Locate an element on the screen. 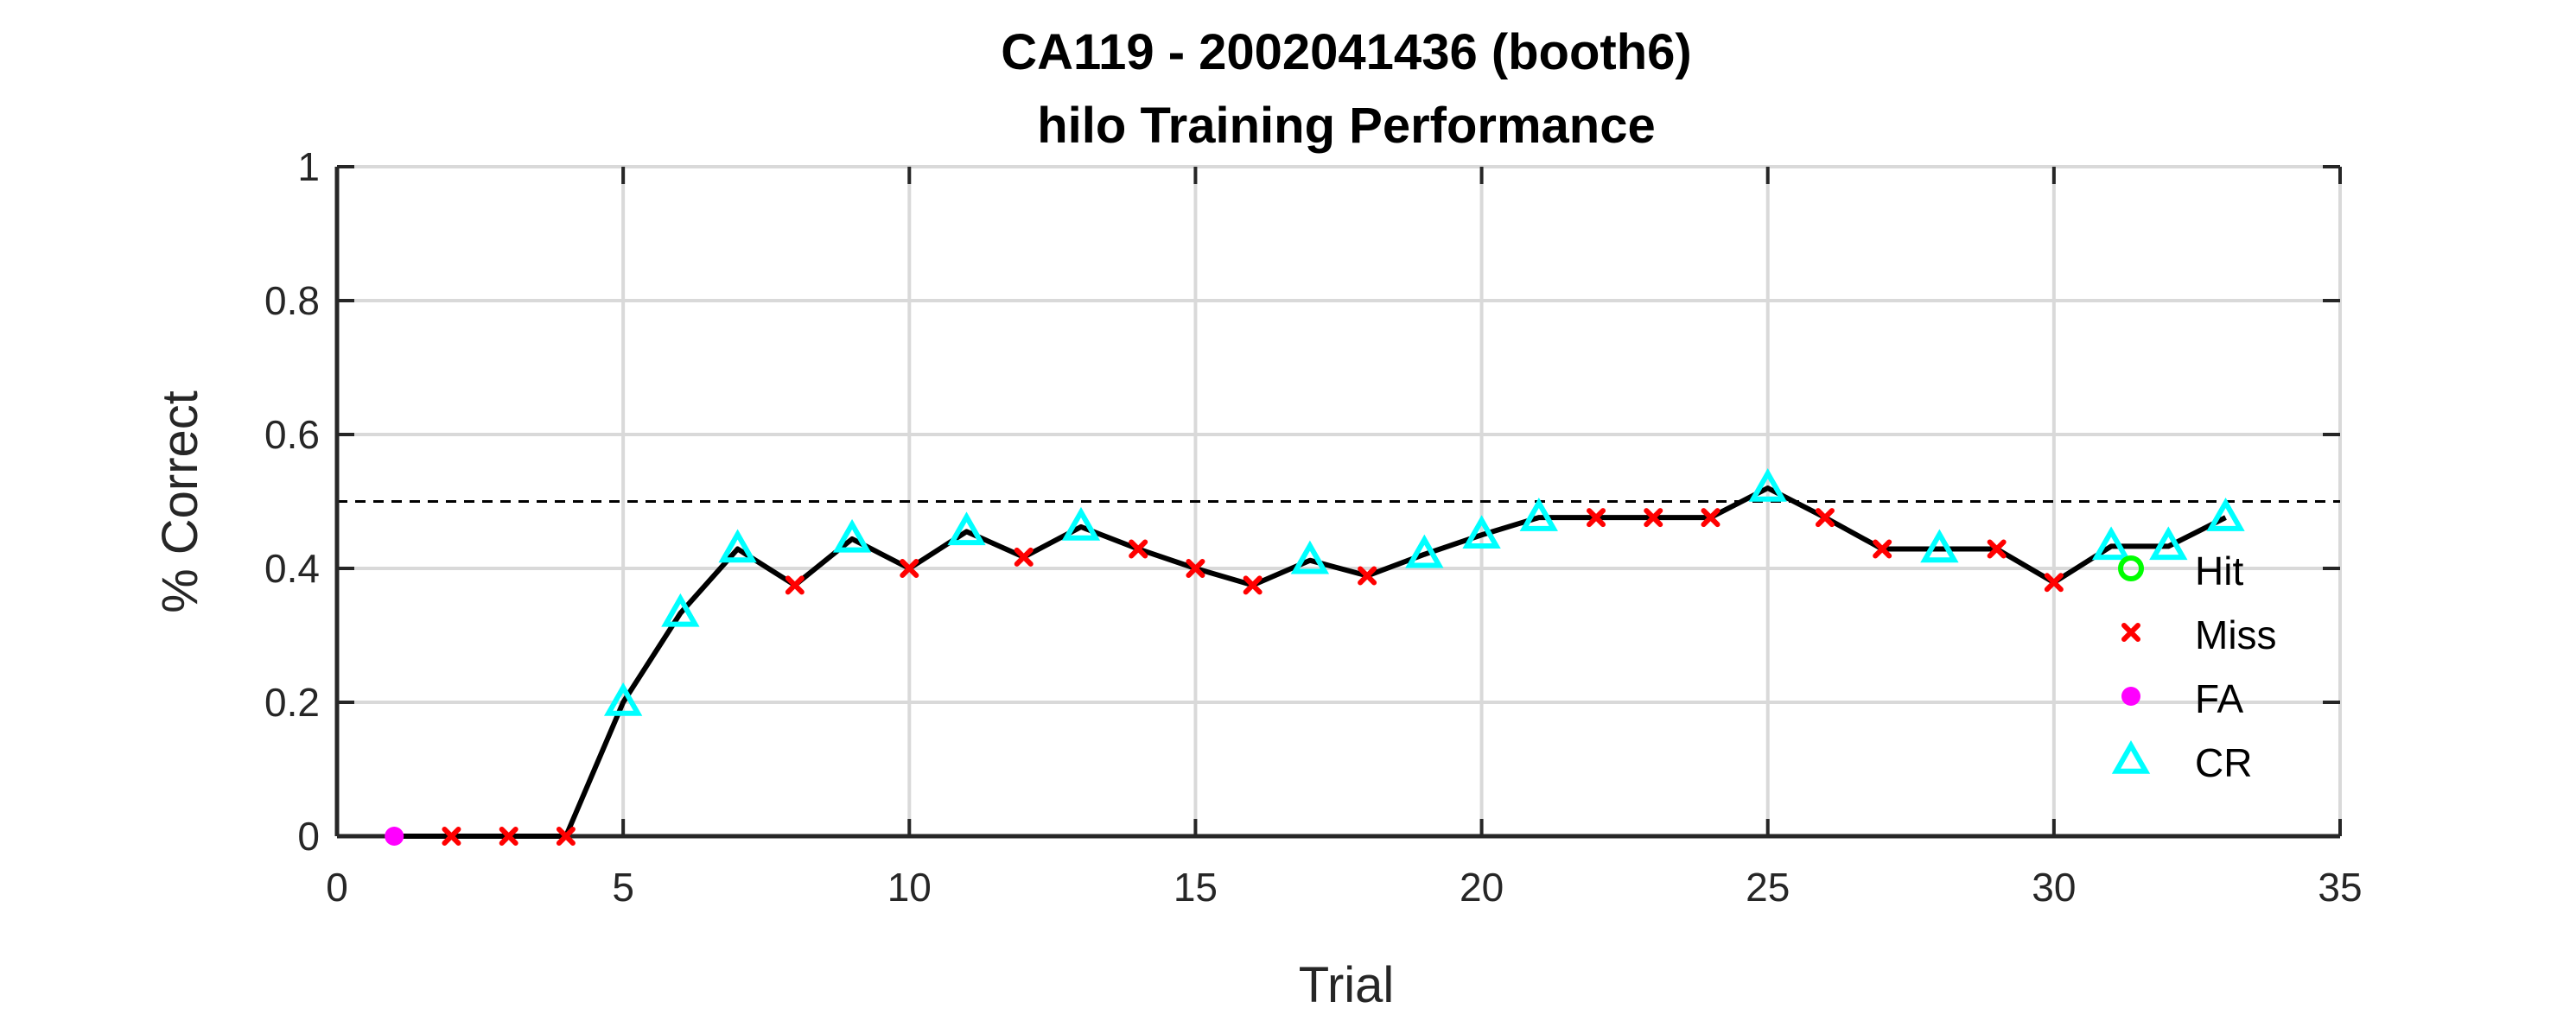 The width and height of the screenshot is (2576, 1015). legend-marker-hit is located at coordinates (2131, 568).